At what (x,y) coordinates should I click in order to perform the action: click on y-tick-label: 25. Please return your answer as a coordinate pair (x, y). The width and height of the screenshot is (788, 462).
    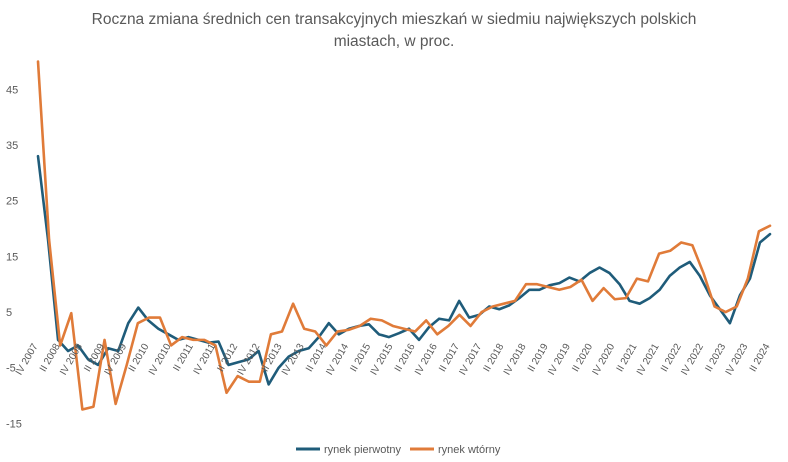
    Looking at the image, I should click on (12, 202).